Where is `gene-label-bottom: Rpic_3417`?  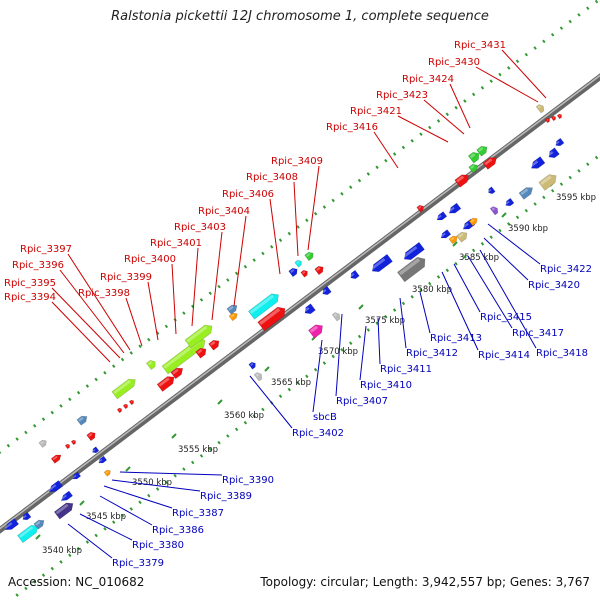
gene-label-bottom: Rpic_3417 is located at coordinates (538, 333).